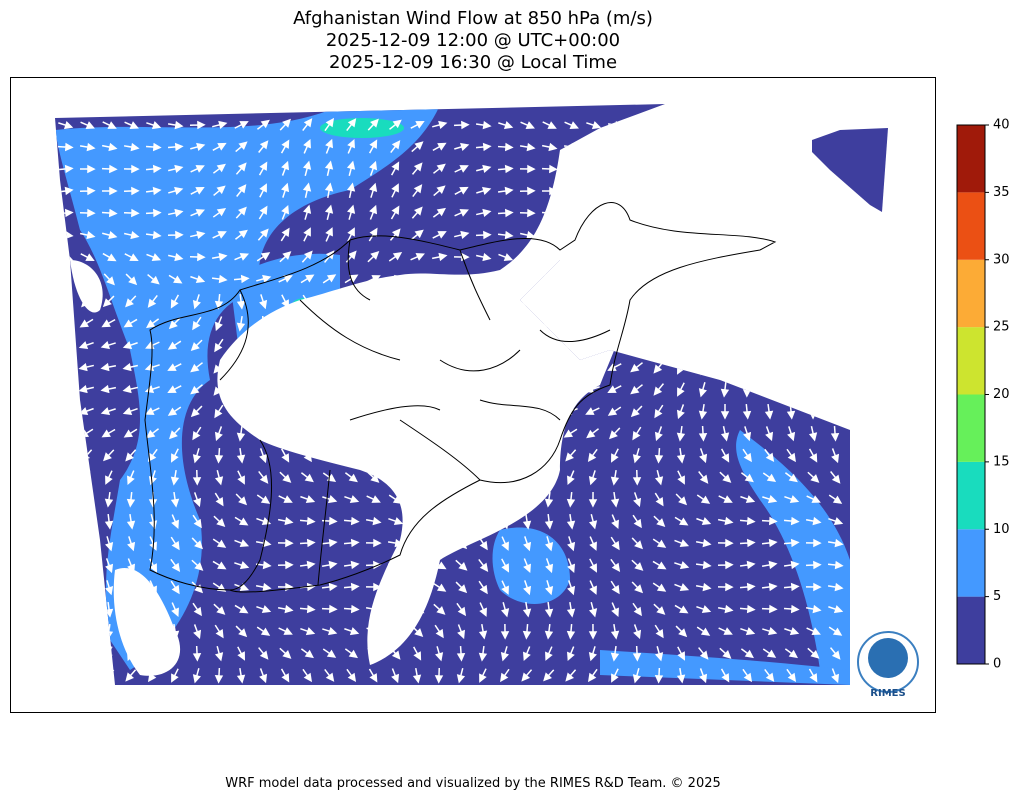 The height and width of the screenshot is (799, 1021). I want to click on colorbar-tick-label: 25, so click(1001, 327).